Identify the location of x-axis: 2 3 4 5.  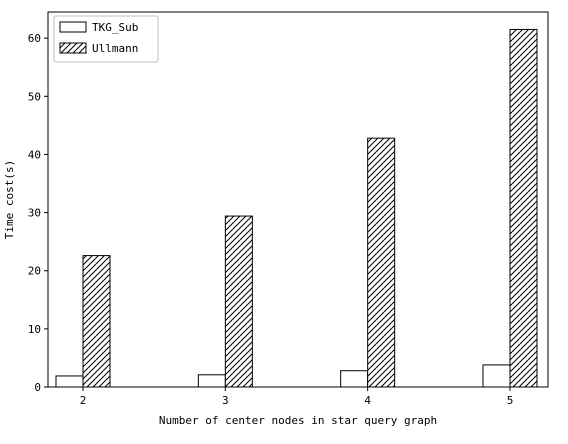
(297, 397).